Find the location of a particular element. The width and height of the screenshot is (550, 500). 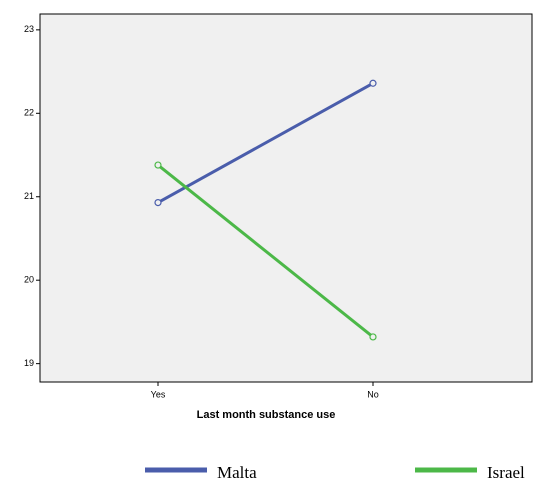

y-tick-label: 22 is located at coordinates (29, 113).